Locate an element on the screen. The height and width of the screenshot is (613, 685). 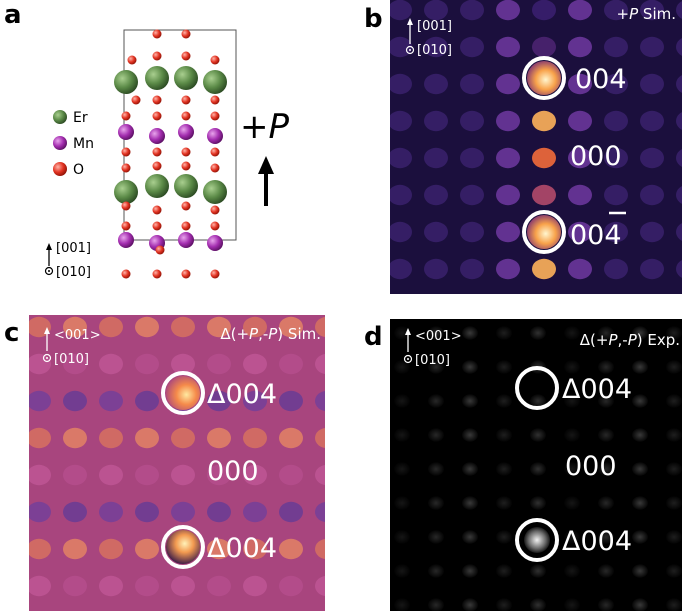
label-d004-top-d: Δ004 is located at coordinates (597, 389).